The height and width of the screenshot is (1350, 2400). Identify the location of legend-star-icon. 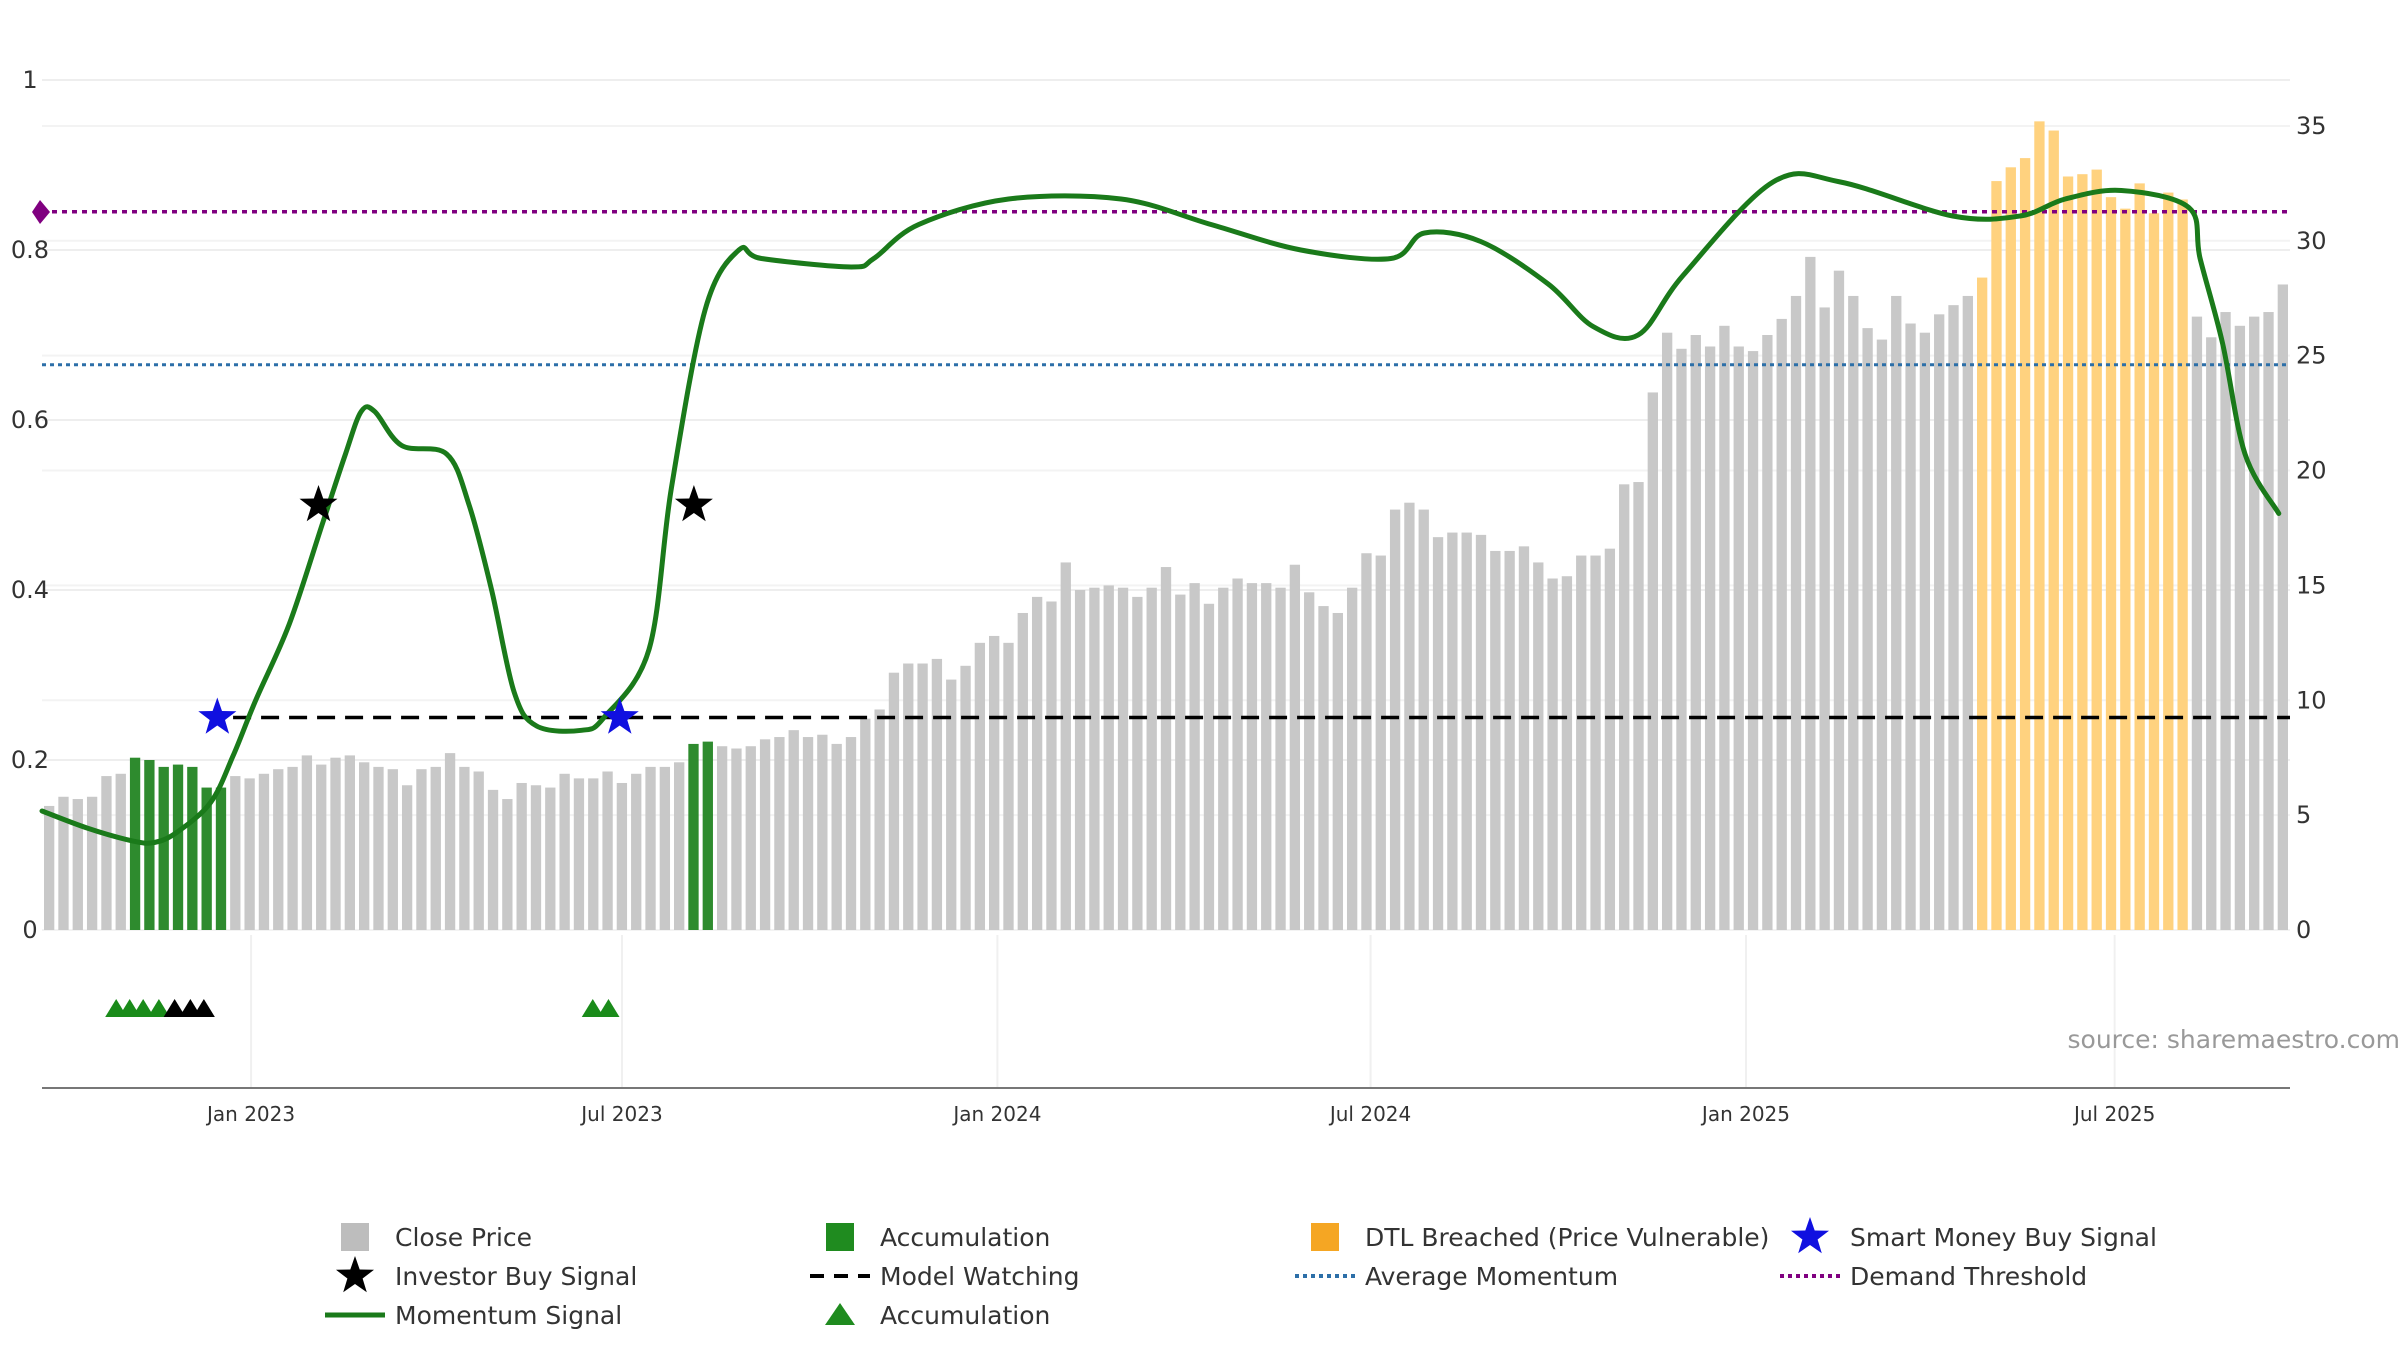
(1810, 1235).